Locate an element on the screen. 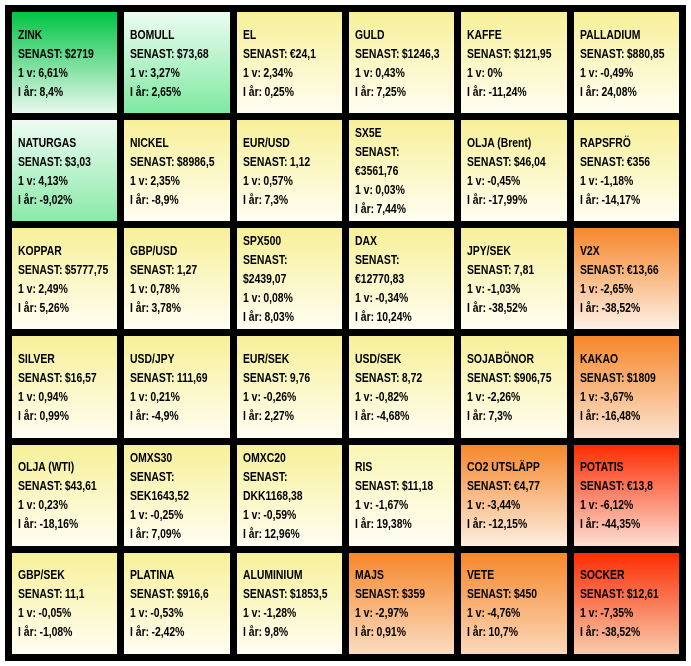 This screenshot has height=666, width=691. week-change-value: -1,67% is located at coordinates (392, 505).